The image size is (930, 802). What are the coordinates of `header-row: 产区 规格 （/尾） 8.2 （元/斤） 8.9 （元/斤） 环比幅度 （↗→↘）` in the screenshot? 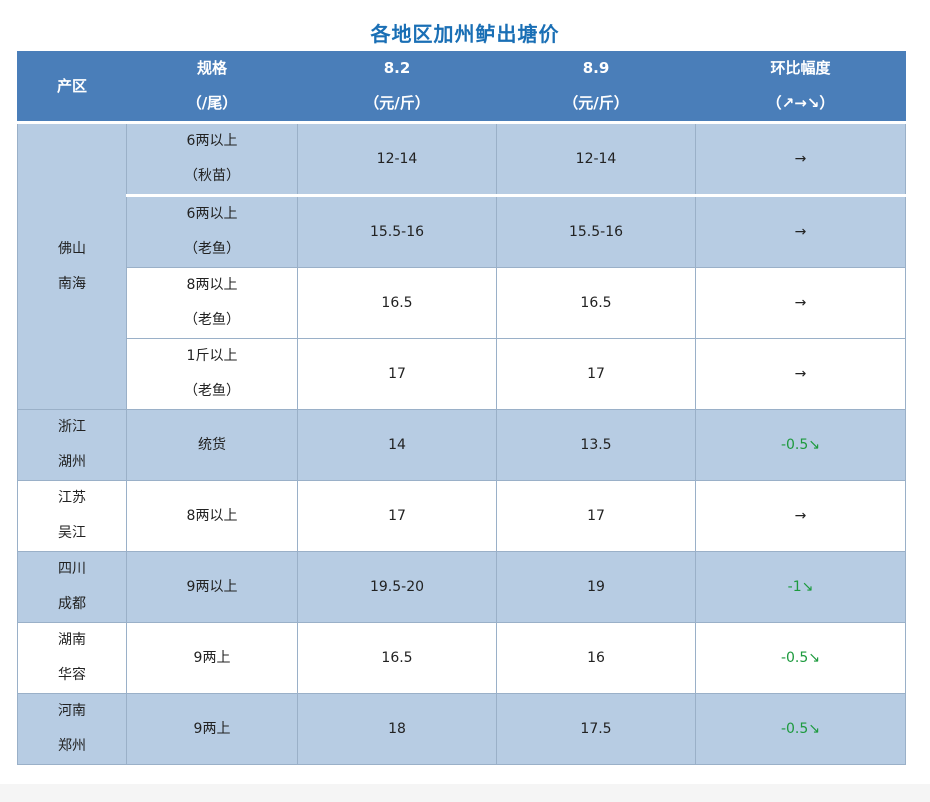 It's located at (461, 87).